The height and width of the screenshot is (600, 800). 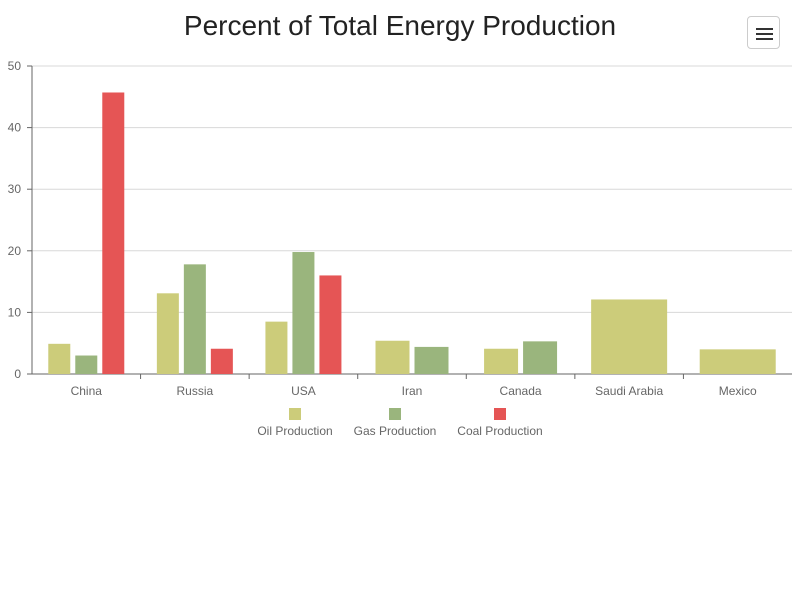 What do you see at coordinates (738, 391) in the screenshot?
I see `x-tick-label: Mexico` at bounding box center [738, 391].